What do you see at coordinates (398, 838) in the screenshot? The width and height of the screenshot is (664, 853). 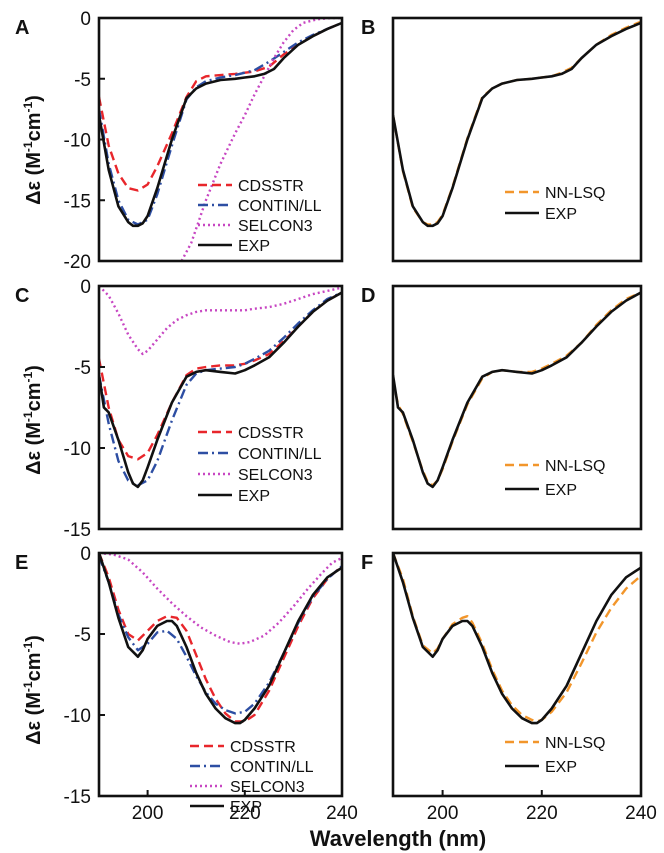 I see `x-axis-label: Wavelength (nm)` at bounding box center [398, 838].